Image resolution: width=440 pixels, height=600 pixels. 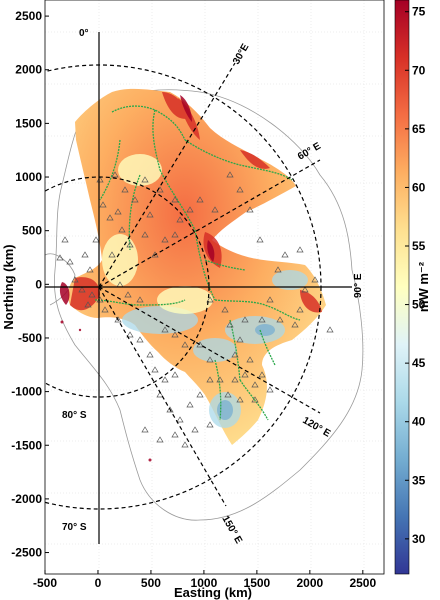 What do you see at coordinates (151, 583) in the screenshot?
I see `x-tick-label: 500` at bounding box center [151, 583].